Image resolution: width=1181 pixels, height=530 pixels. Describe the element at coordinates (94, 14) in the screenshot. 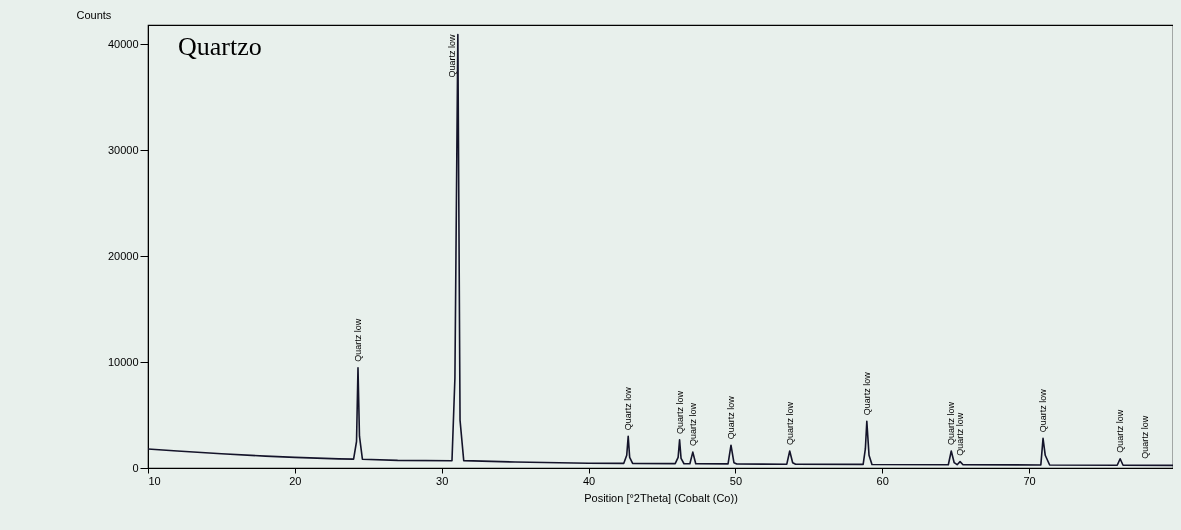

I see `y-axis-title: Counts` at that location.